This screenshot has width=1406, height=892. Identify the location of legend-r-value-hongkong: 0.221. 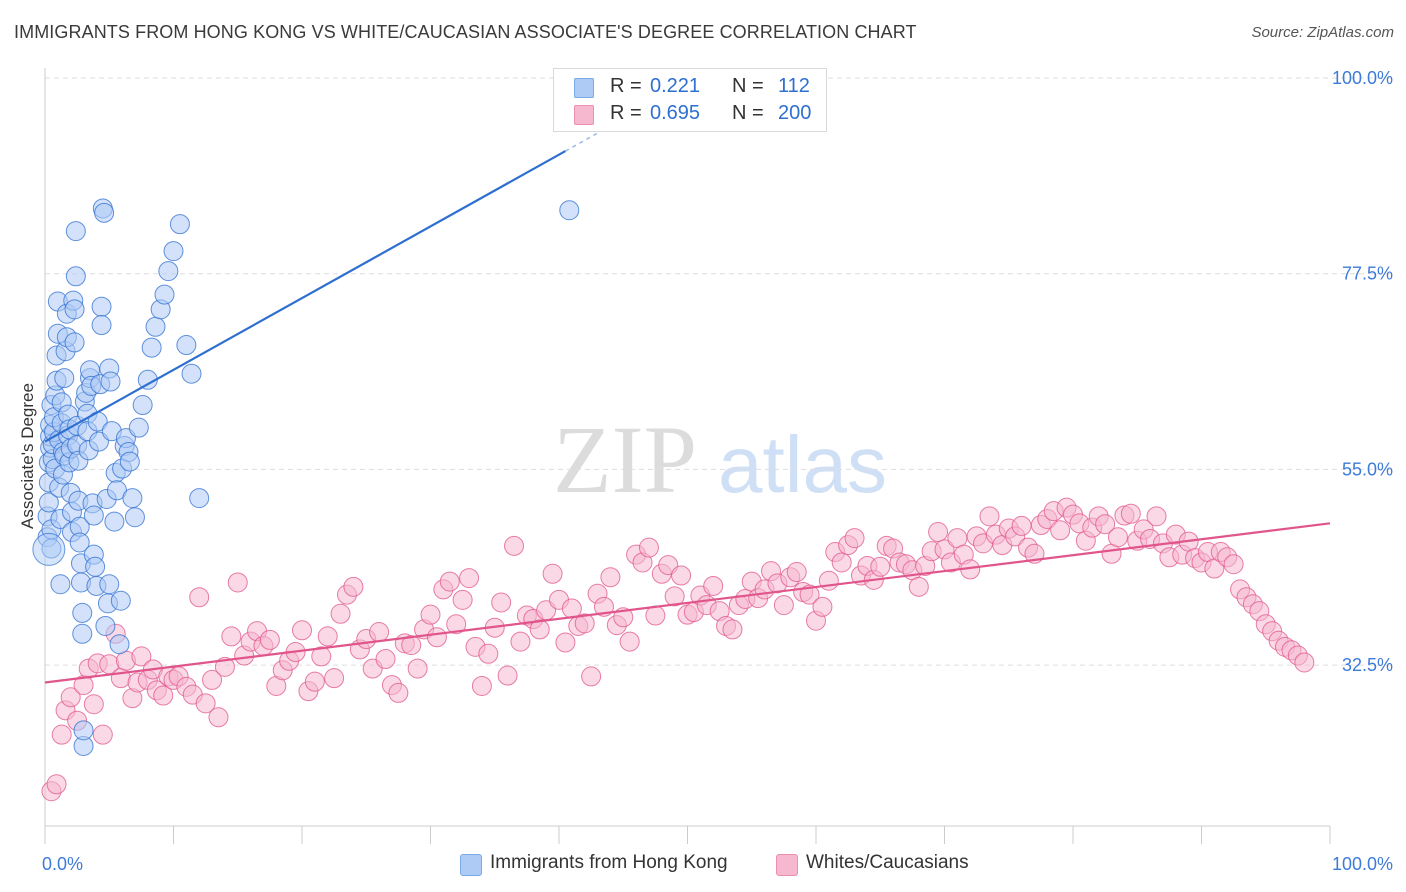
(675, 86).